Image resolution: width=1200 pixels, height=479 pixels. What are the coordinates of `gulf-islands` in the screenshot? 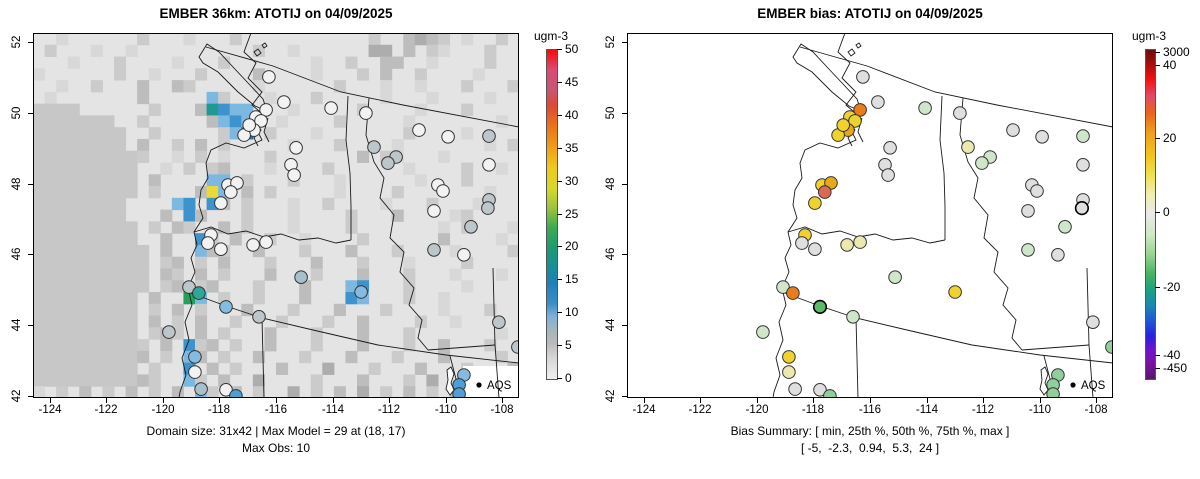 It's located at (854, 49).